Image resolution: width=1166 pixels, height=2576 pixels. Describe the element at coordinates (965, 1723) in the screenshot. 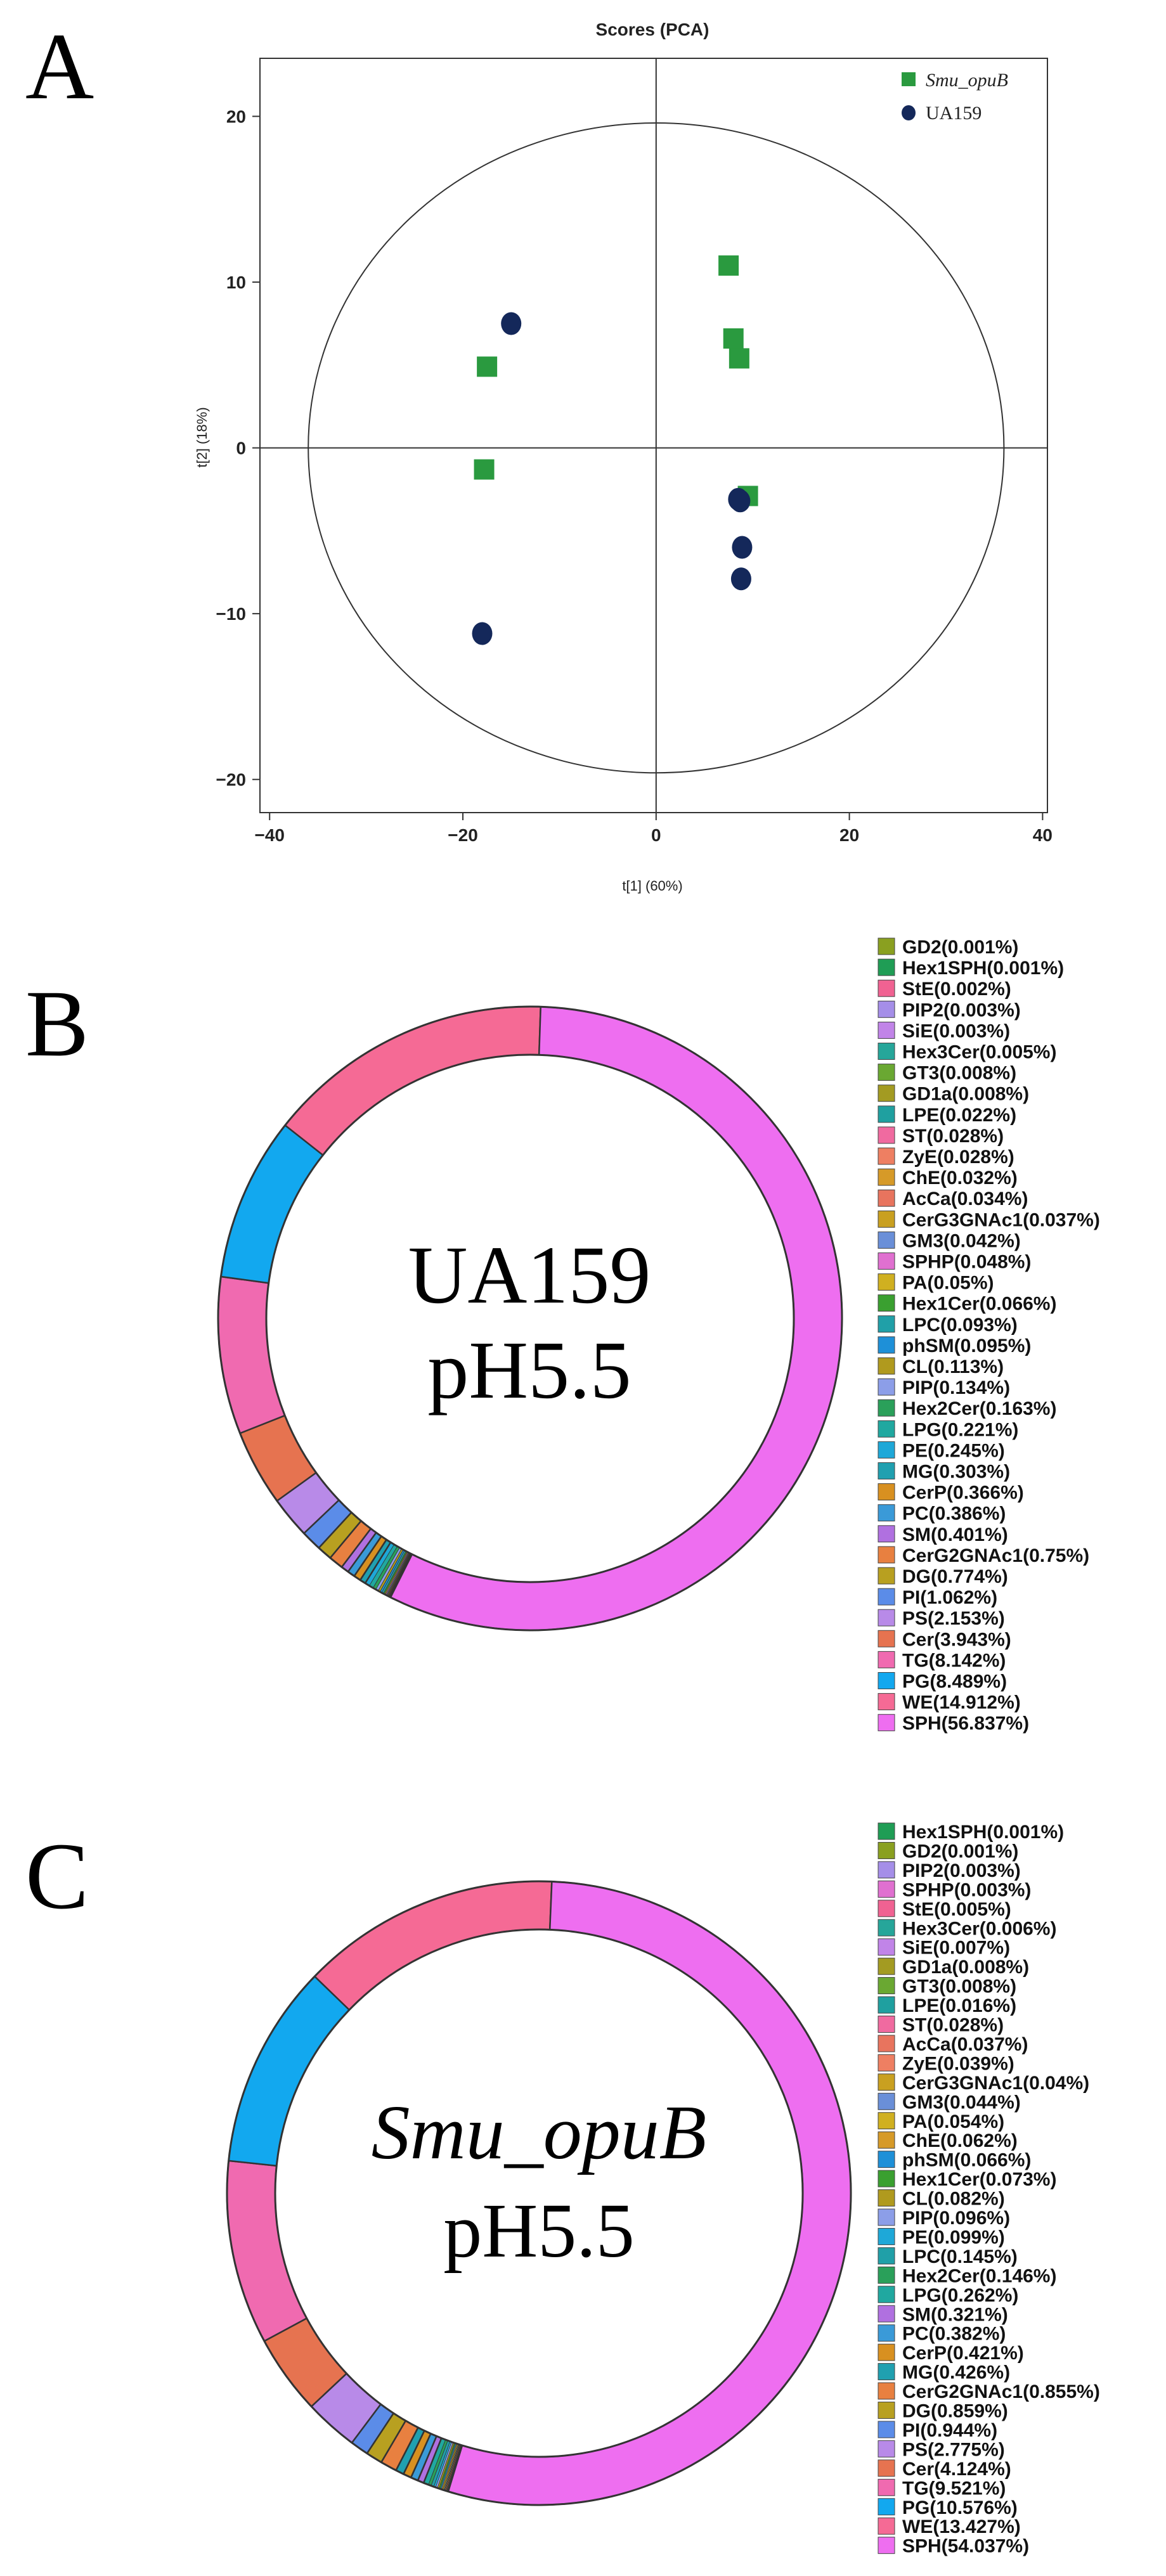

I see `legend-label: SPH(56.837%)` at that location.